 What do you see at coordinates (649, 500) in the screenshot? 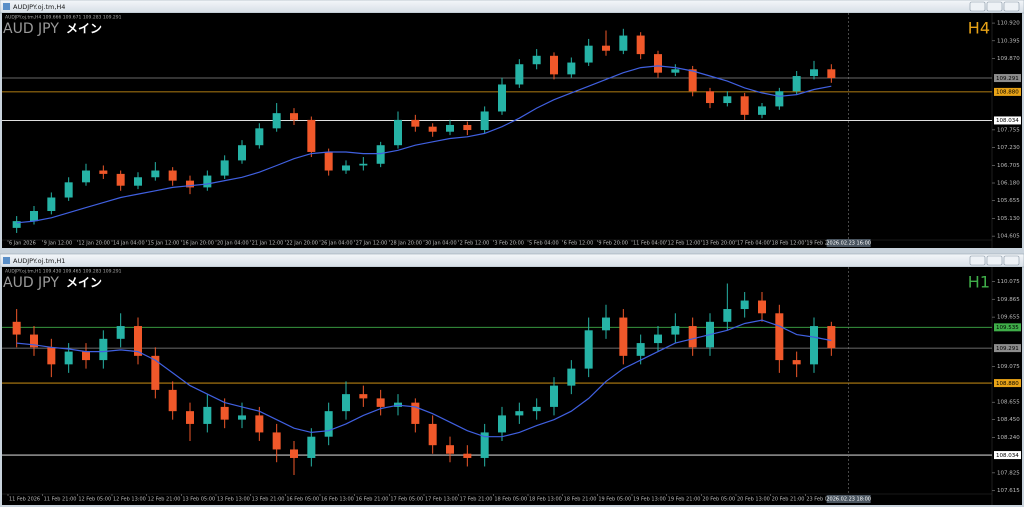
I see `x-tick-label: 19 Feb 13:00` at bounding box center [649, 500].